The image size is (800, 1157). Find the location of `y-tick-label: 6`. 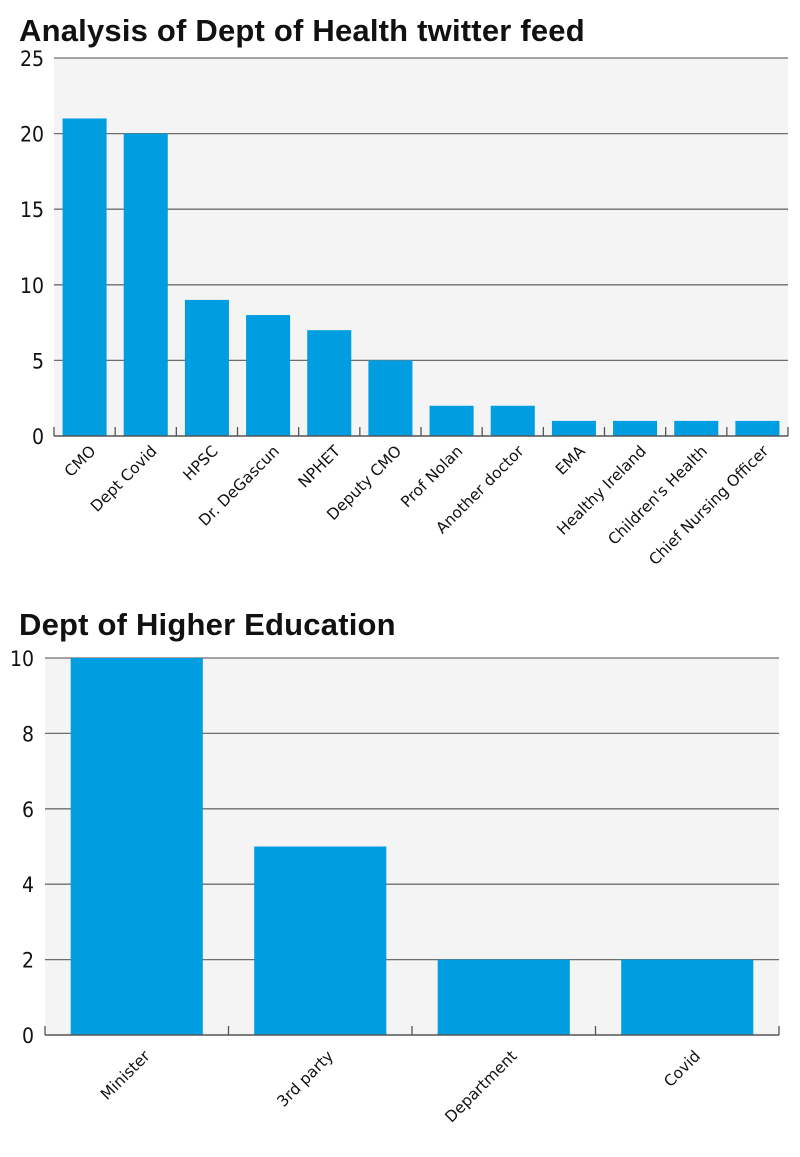

y-tick-label: 6 is located at coordinates (28, 810).